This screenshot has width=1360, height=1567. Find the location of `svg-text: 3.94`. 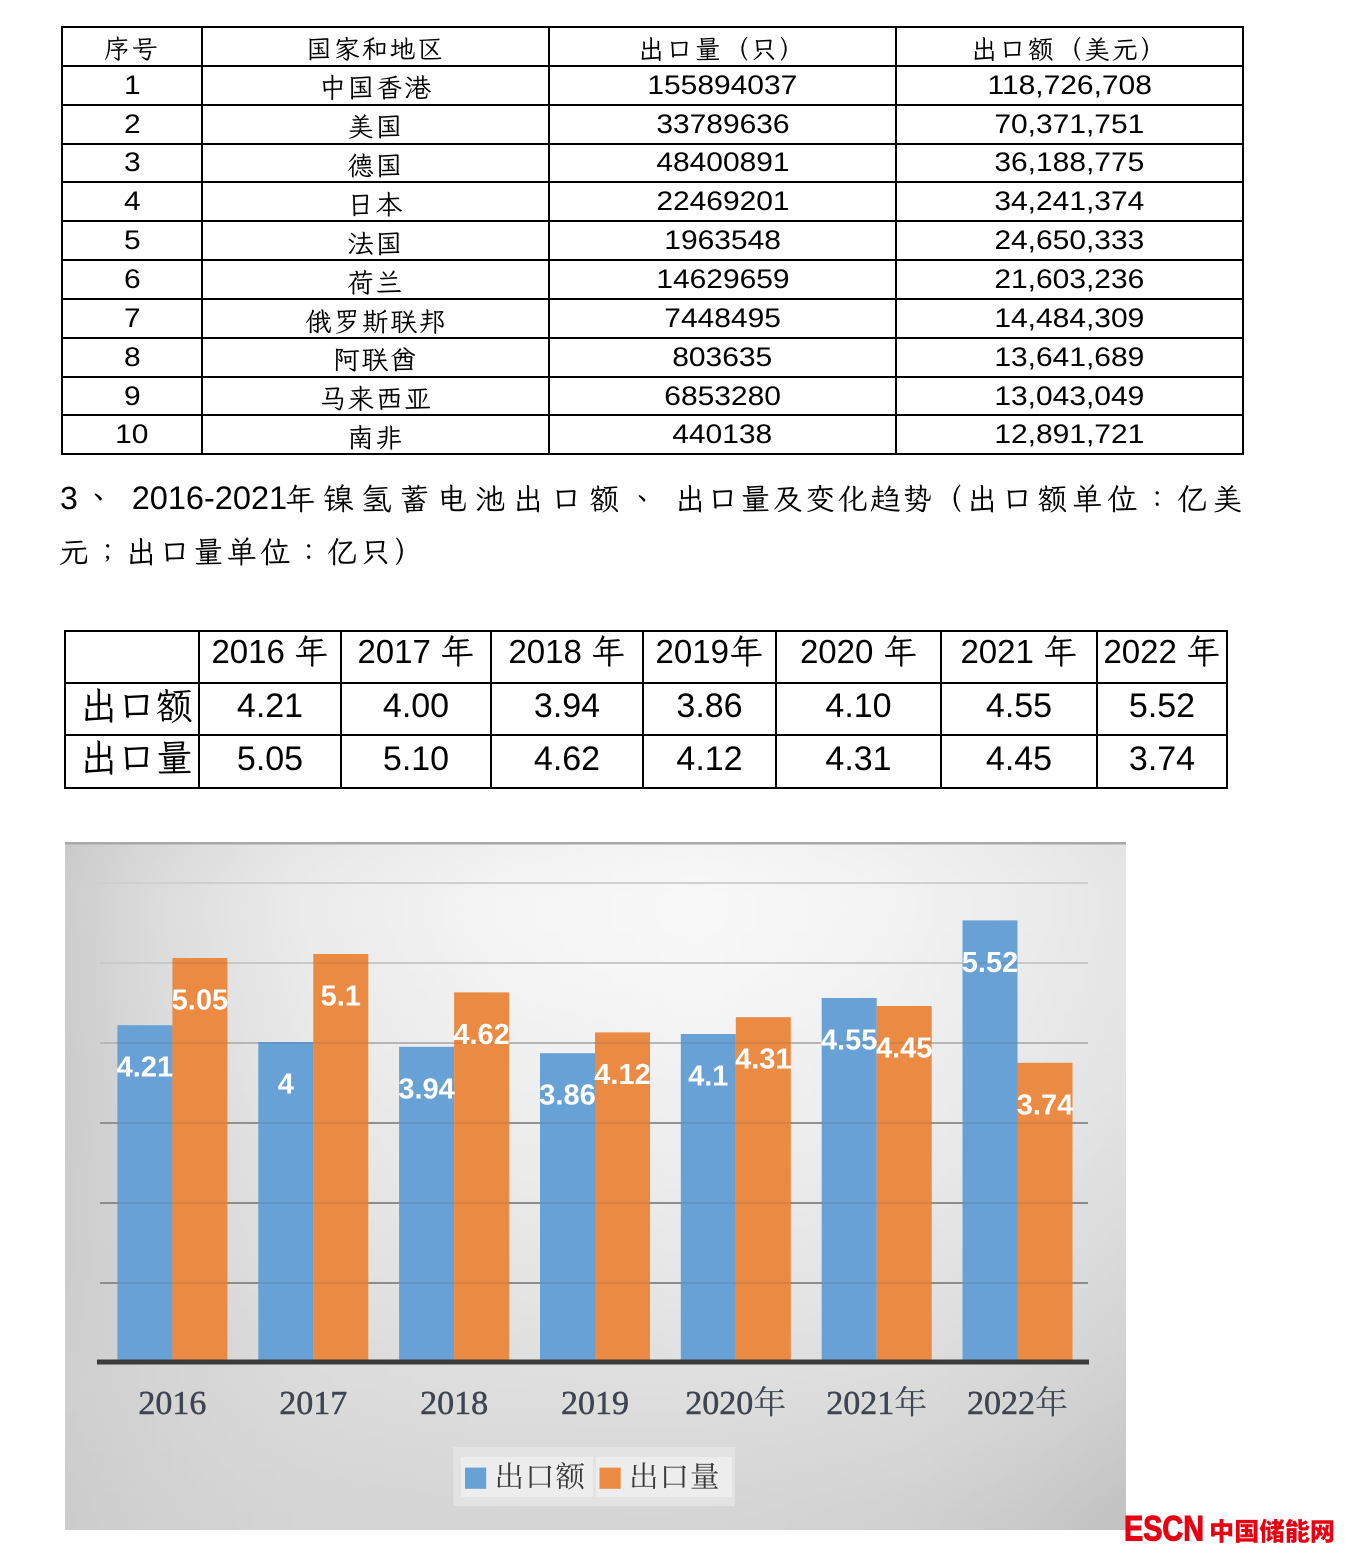

svg-text: 3.94 is located at coordinates (426, 1089).